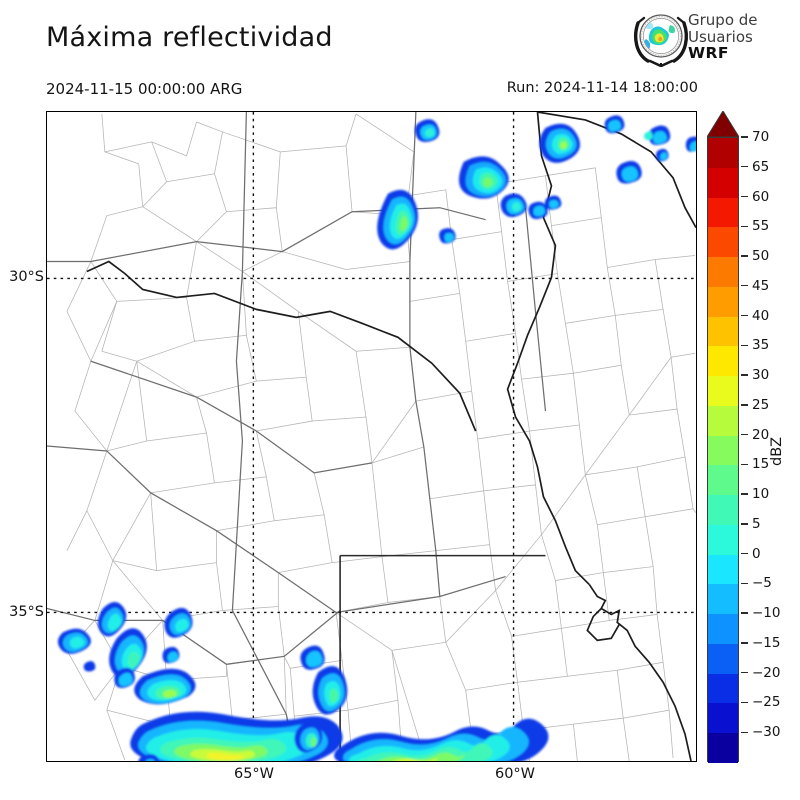  Describe the element at coordinates (755, 286) in the screenshot. I see `colorbar-tick: 45` at that location.